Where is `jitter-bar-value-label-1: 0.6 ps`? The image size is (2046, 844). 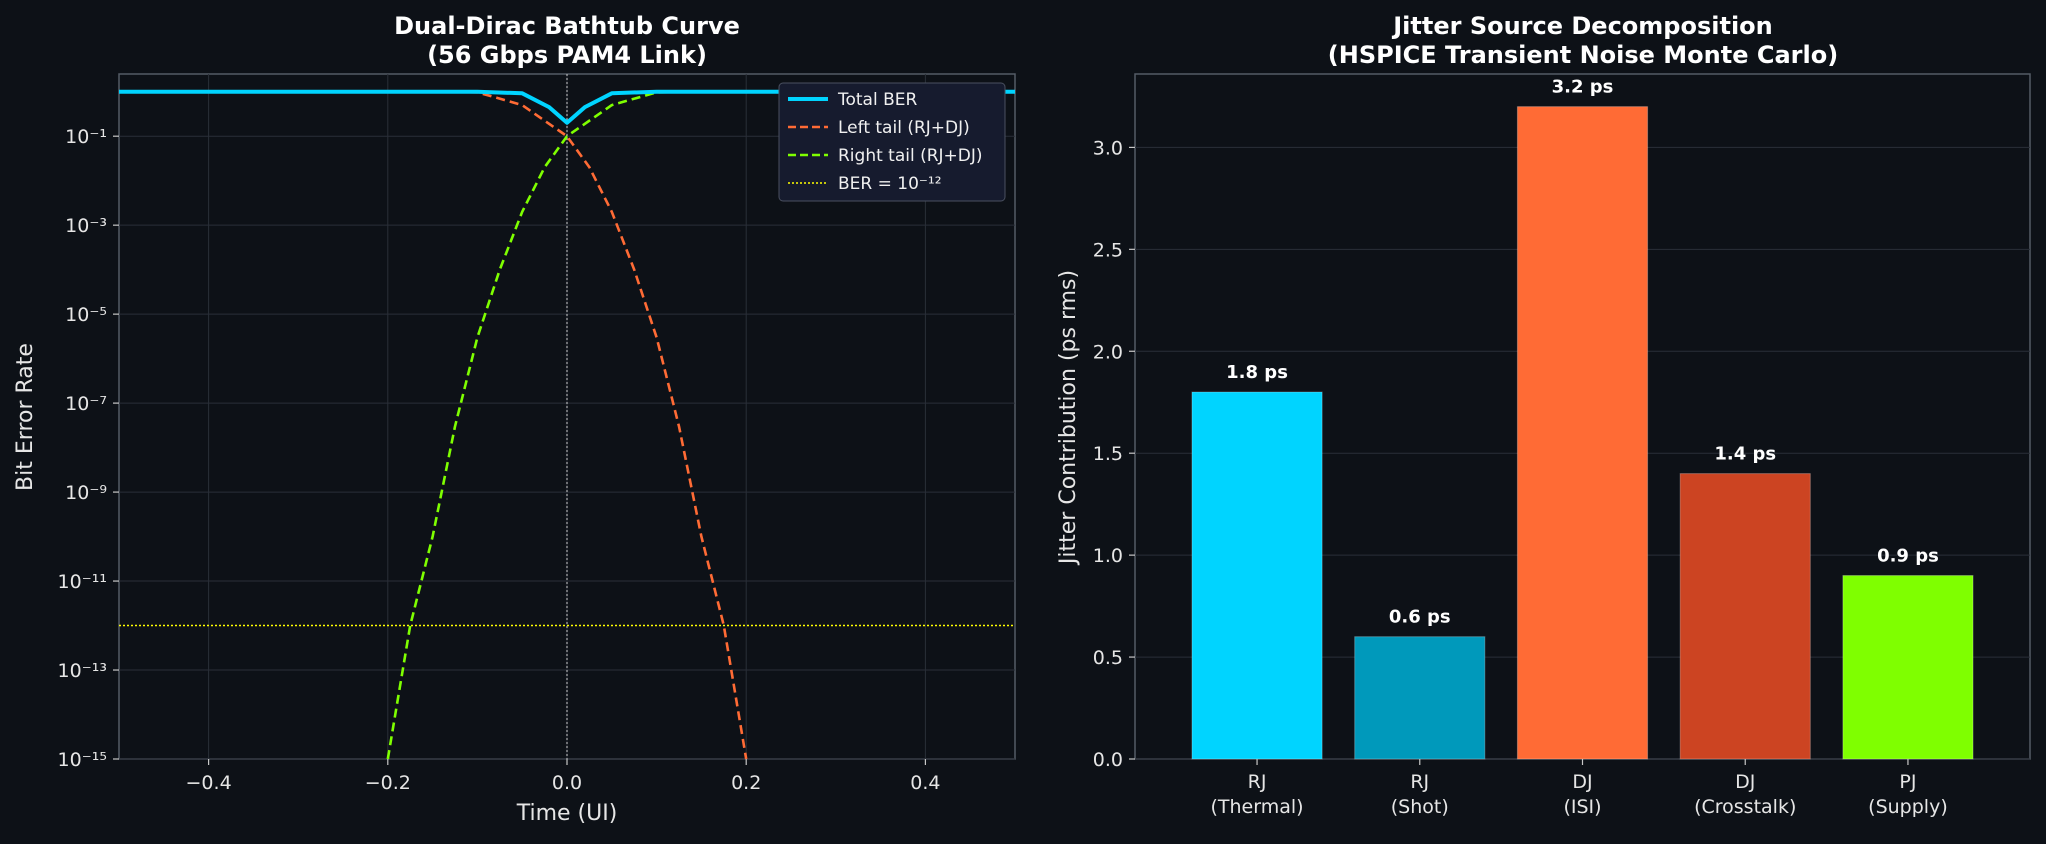 jitter-bar-value-label-1: 0.6 ps is located at coordinates (1420, 617).